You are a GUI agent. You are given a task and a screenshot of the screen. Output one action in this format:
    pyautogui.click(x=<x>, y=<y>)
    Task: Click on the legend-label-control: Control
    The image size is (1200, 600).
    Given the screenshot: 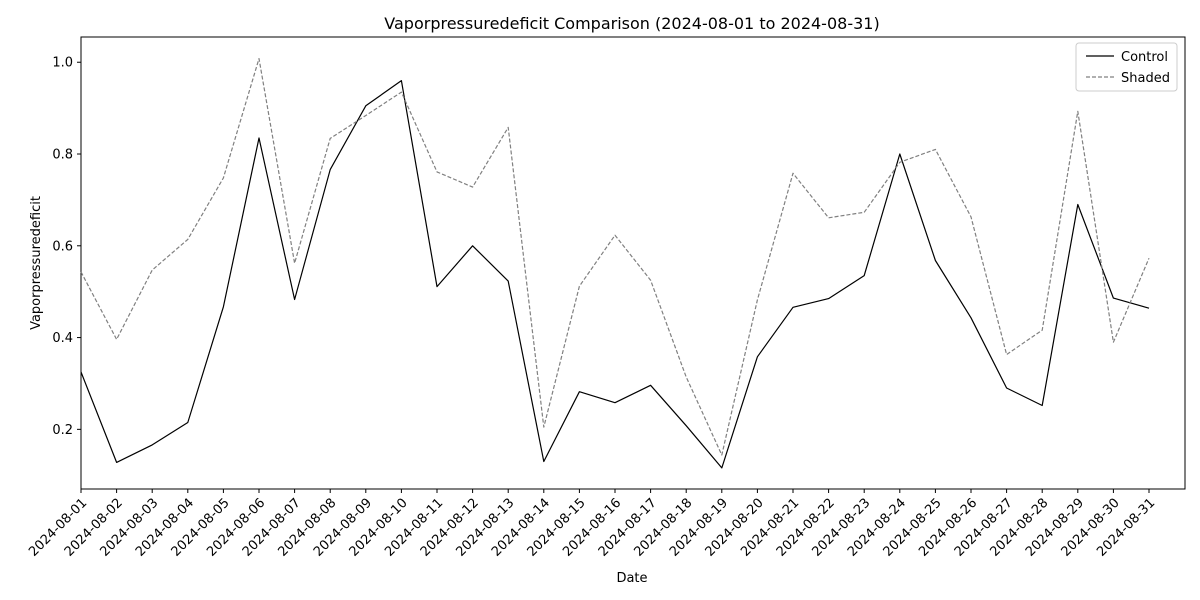 What is the action you would take?
    pyautogui.click(x=1144, y=57)
    